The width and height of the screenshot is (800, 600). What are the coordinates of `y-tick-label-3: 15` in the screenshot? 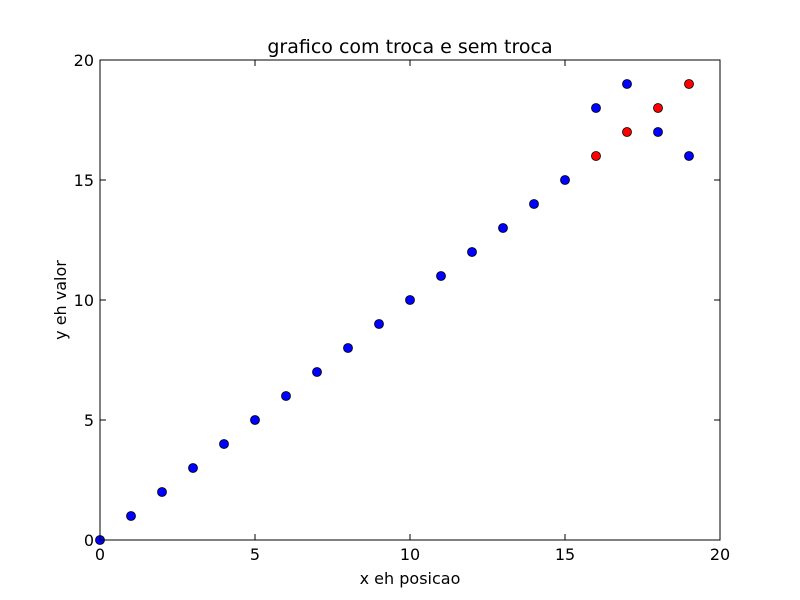 It's located at (84, 180).